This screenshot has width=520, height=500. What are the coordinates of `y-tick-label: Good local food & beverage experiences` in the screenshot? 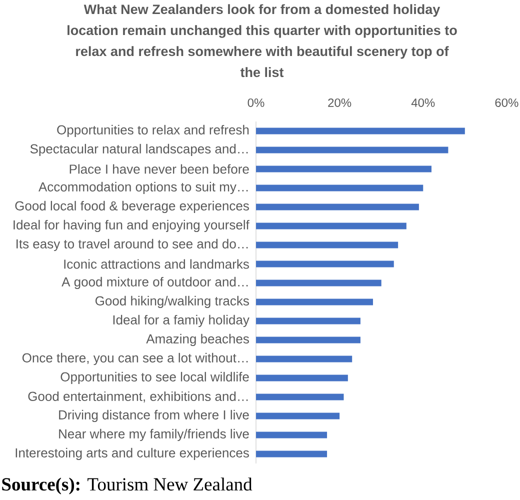 It's located at (132, 207).